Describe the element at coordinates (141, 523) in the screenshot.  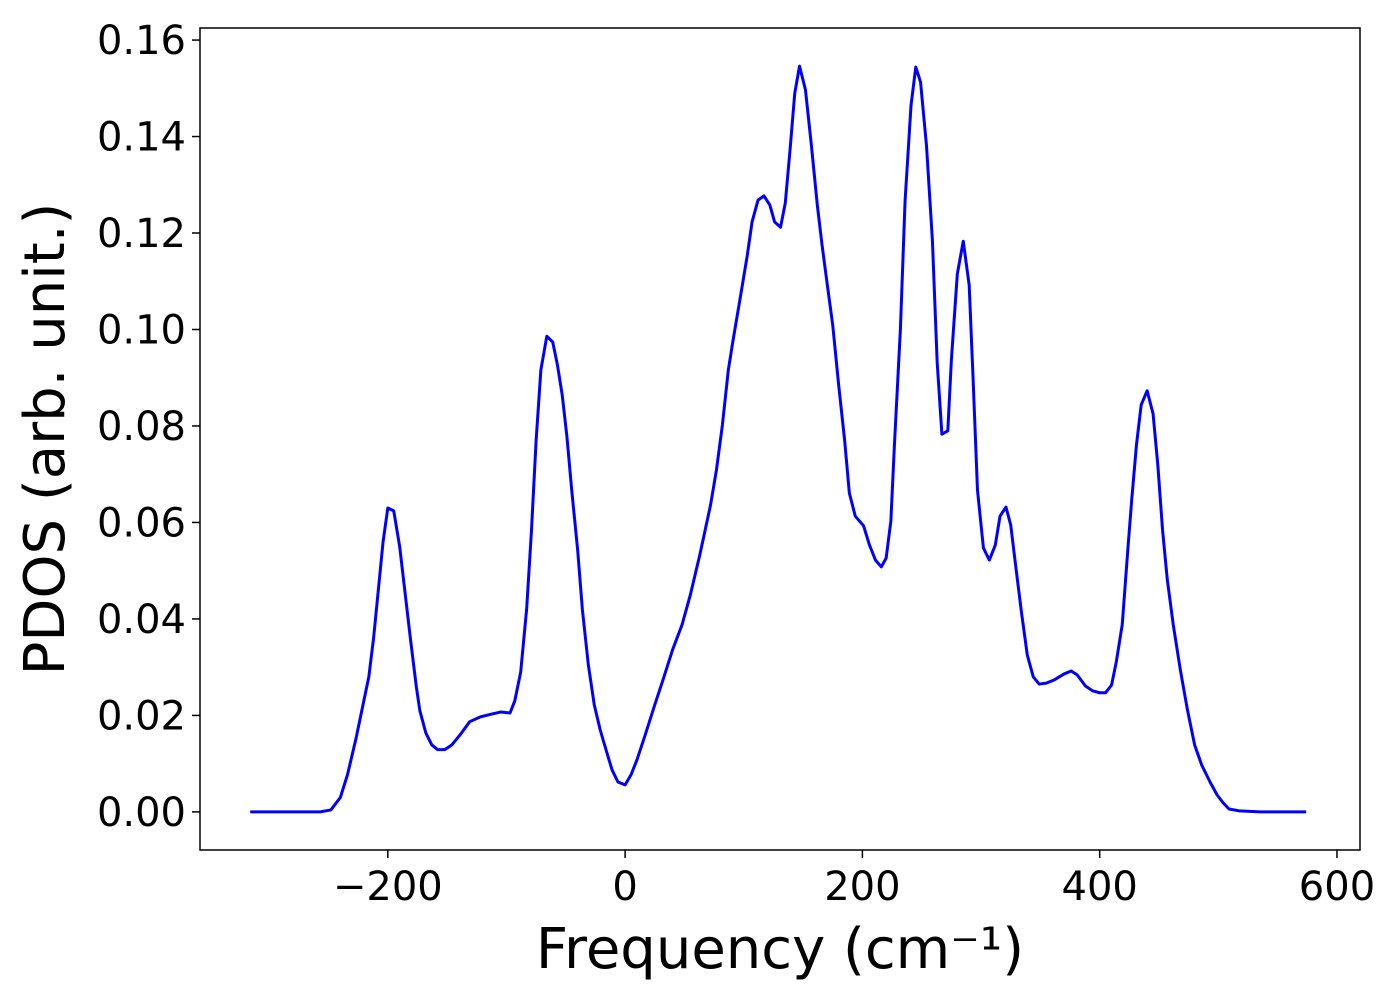
I see `y-tick-label: 0.06` at that location.